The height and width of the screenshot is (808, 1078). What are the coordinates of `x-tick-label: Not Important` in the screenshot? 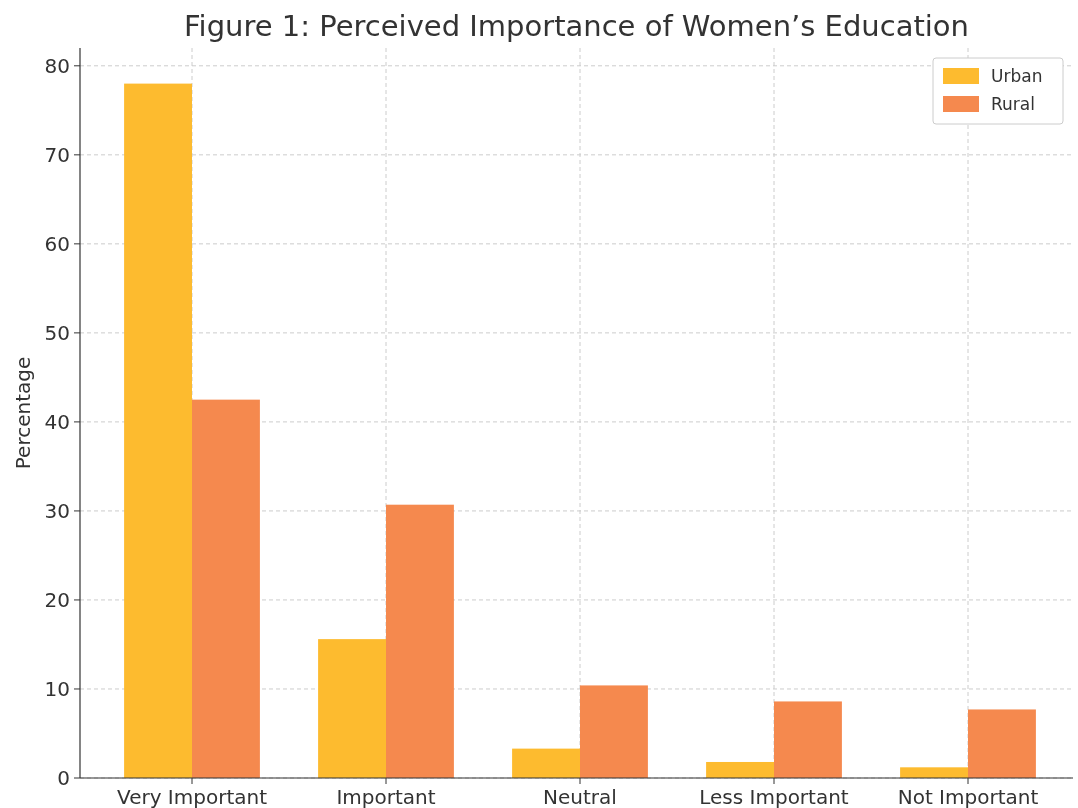 It's located at (968, 796).